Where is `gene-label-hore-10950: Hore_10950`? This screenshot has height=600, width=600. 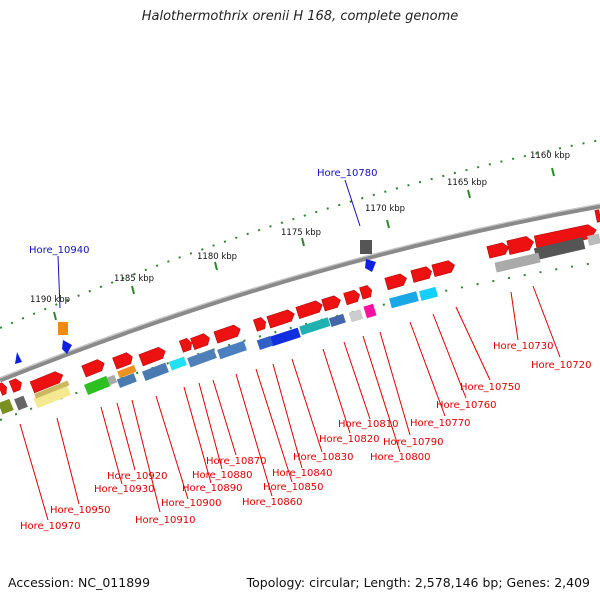 gene-label-hore-10950: Hore_10950 is located at coordinates (80, 510).